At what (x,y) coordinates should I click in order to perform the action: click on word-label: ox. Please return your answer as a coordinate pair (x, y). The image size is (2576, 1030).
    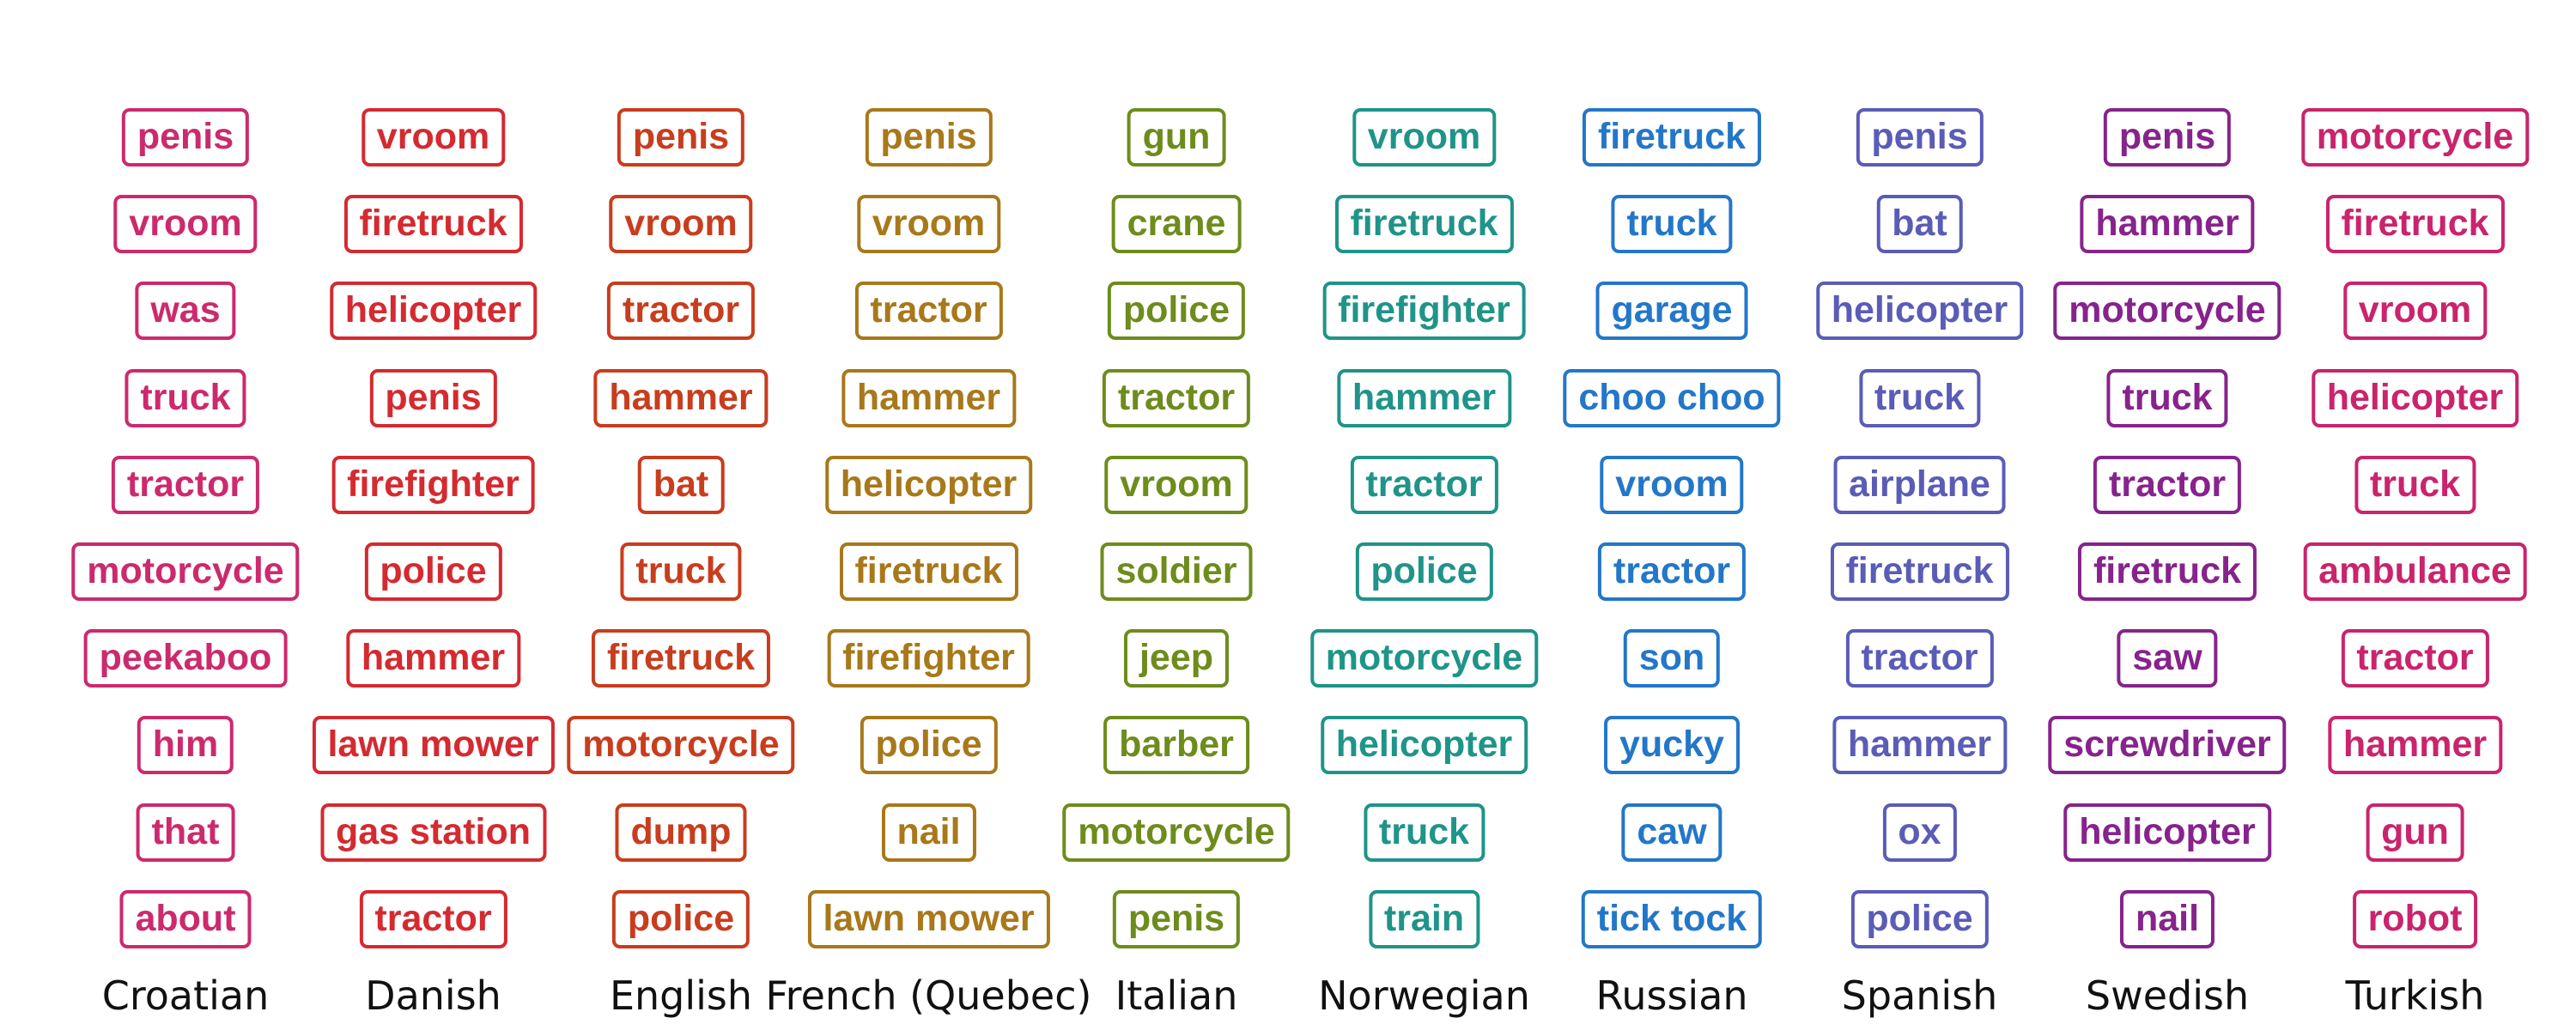
    Looking at the image, I should click on (1919, 832).